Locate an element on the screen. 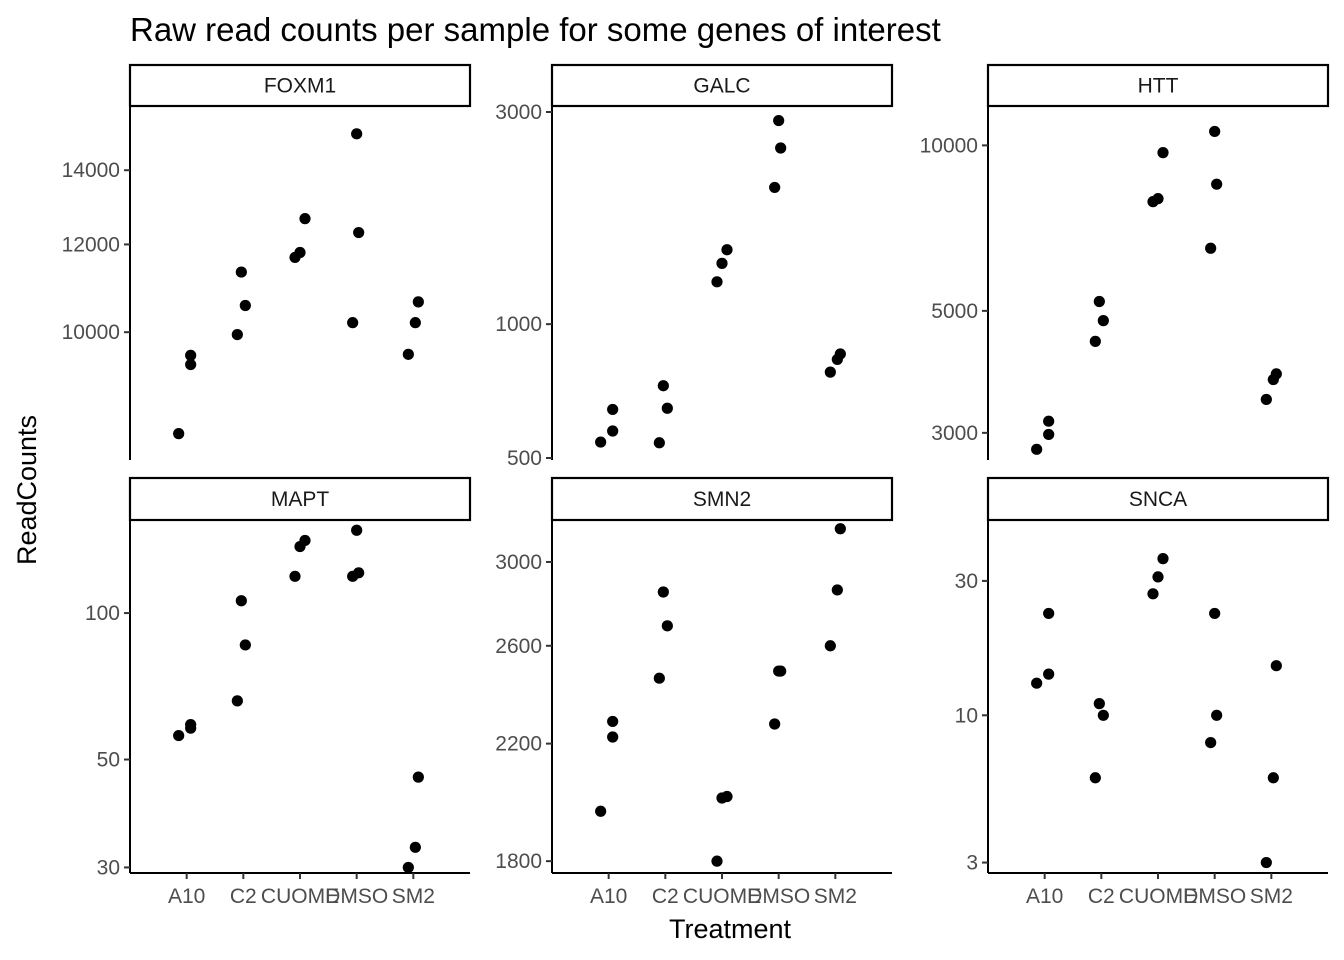  strip-label: HTT is located at coordinates (1158, 86).